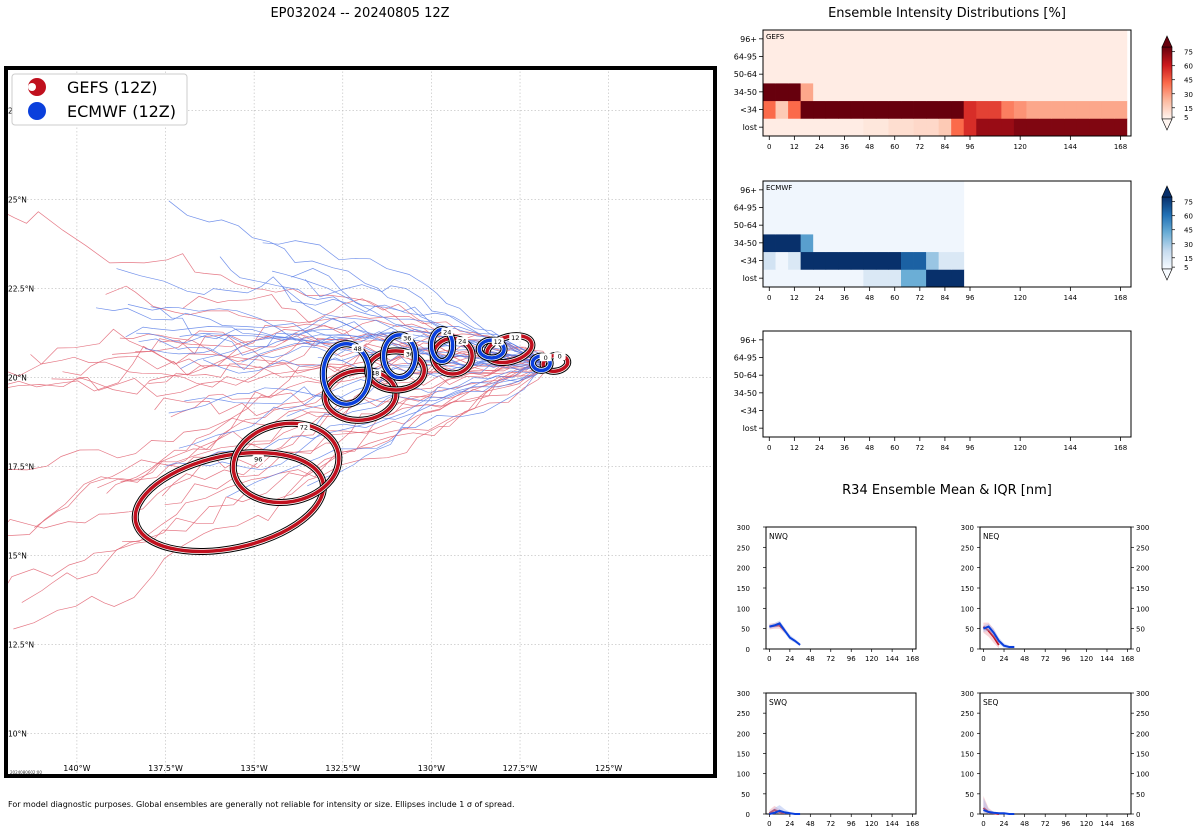 The width and height of the screenshot is (1200, 840). What do you see at coordinates (778, 536) in the screenshot?
I see `r34-quadrant-label: NWQ` at bounding box center [778, 536].